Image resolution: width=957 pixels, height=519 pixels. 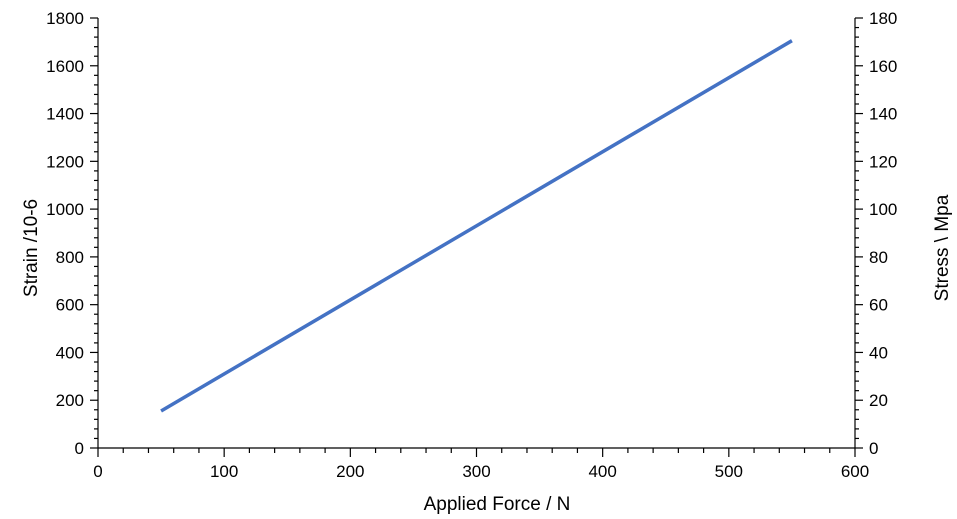 What do you see at coordinates (878, 400) in the screenshot?
I see `y-right-tick-label: 20` at bounding box center [878, 400].